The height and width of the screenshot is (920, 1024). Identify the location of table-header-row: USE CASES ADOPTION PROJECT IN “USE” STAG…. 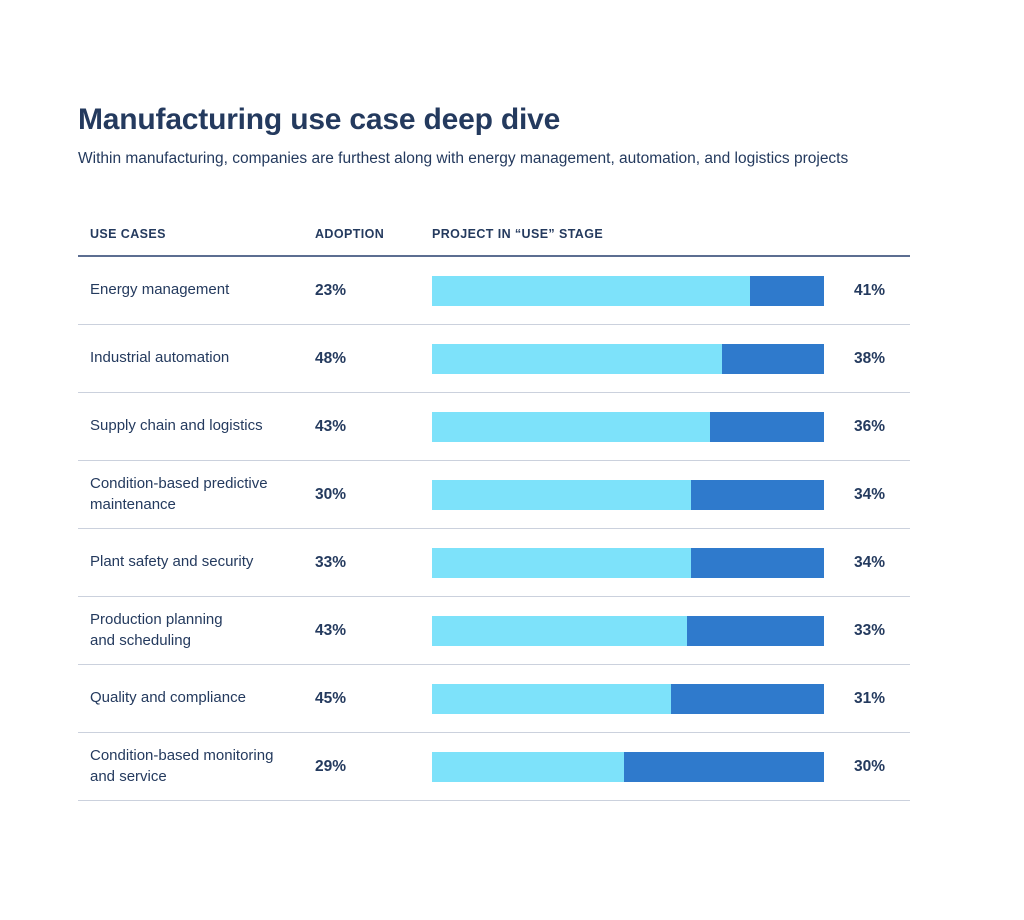
(494, 234).